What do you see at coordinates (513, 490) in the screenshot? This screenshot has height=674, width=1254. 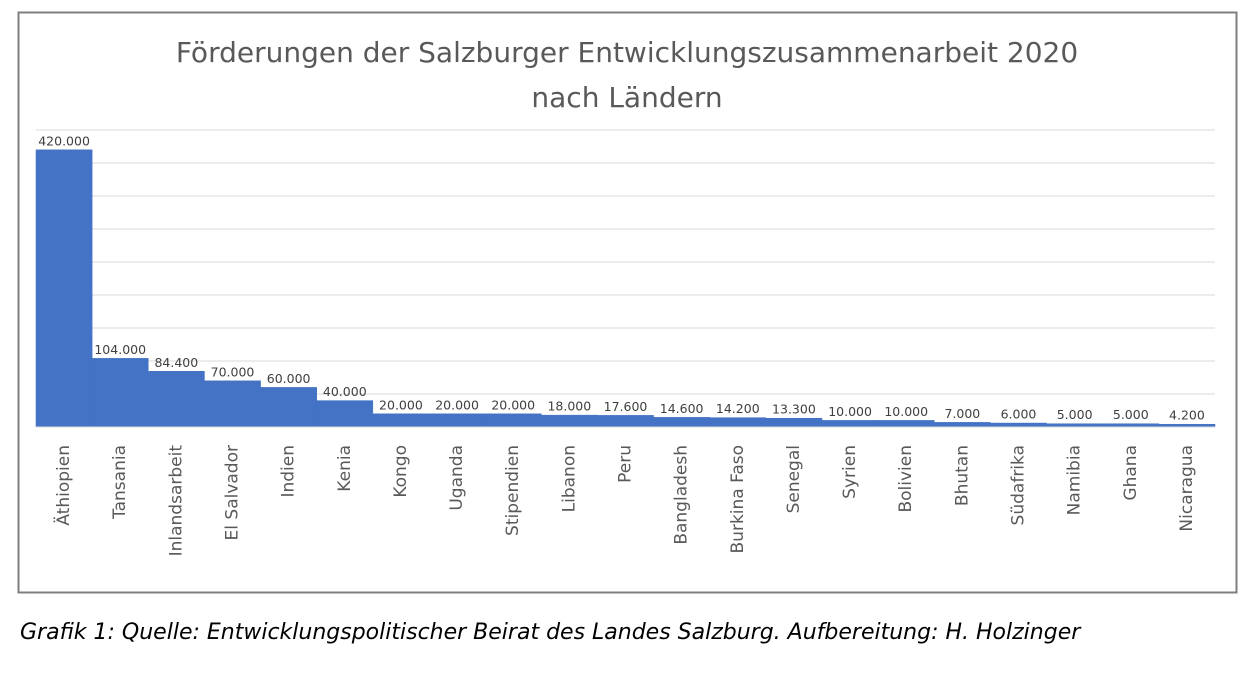 I see `x-tick-label: Stipendien` at bounding box center [513, 490].